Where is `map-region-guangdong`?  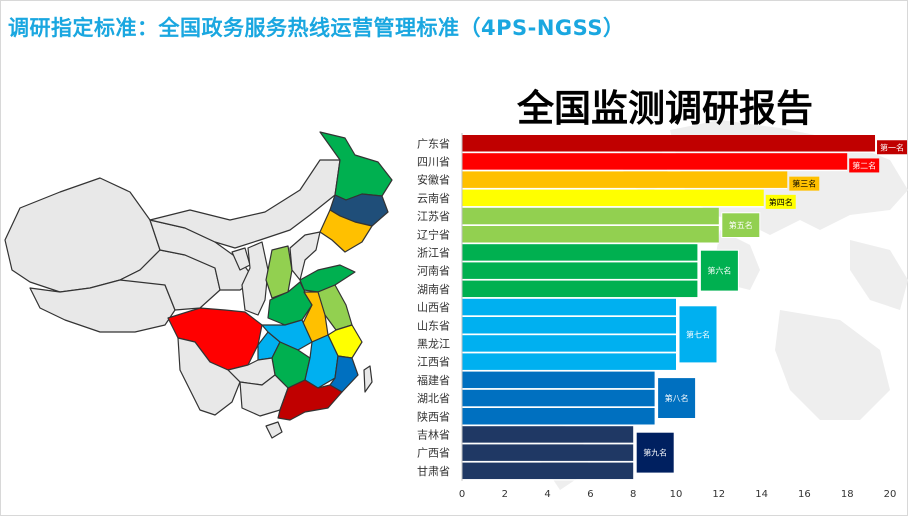 map-region-guangdong is located at coordinates (310, 400).